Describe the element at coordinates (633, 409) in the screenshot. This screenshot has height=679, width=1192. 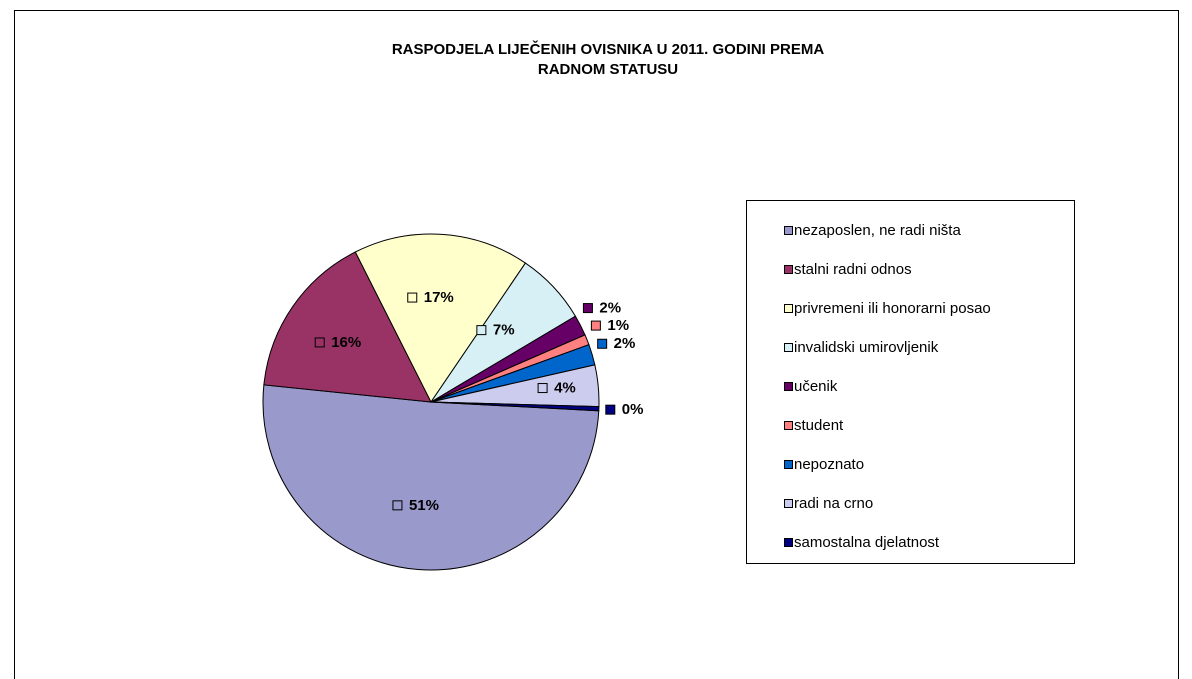
I see `data-label: 0%` at that location.